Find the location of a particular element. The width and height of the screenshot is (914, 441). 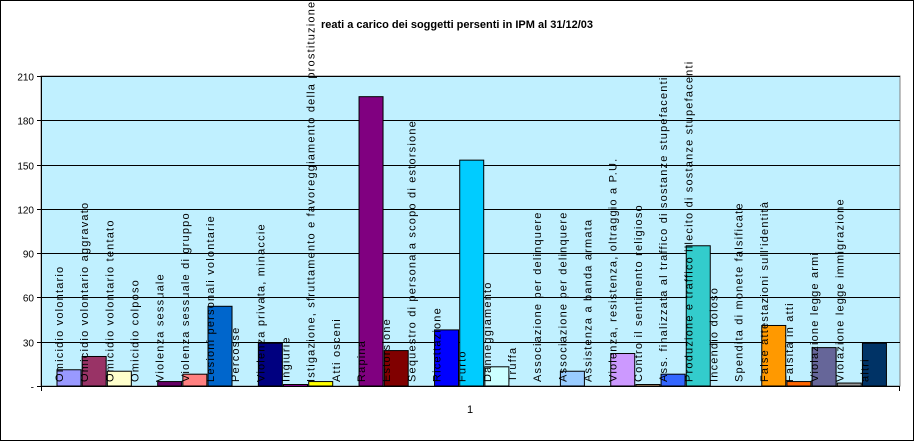

bar-label: False attestazioni sull'identità is located at coordinates (765, 291).